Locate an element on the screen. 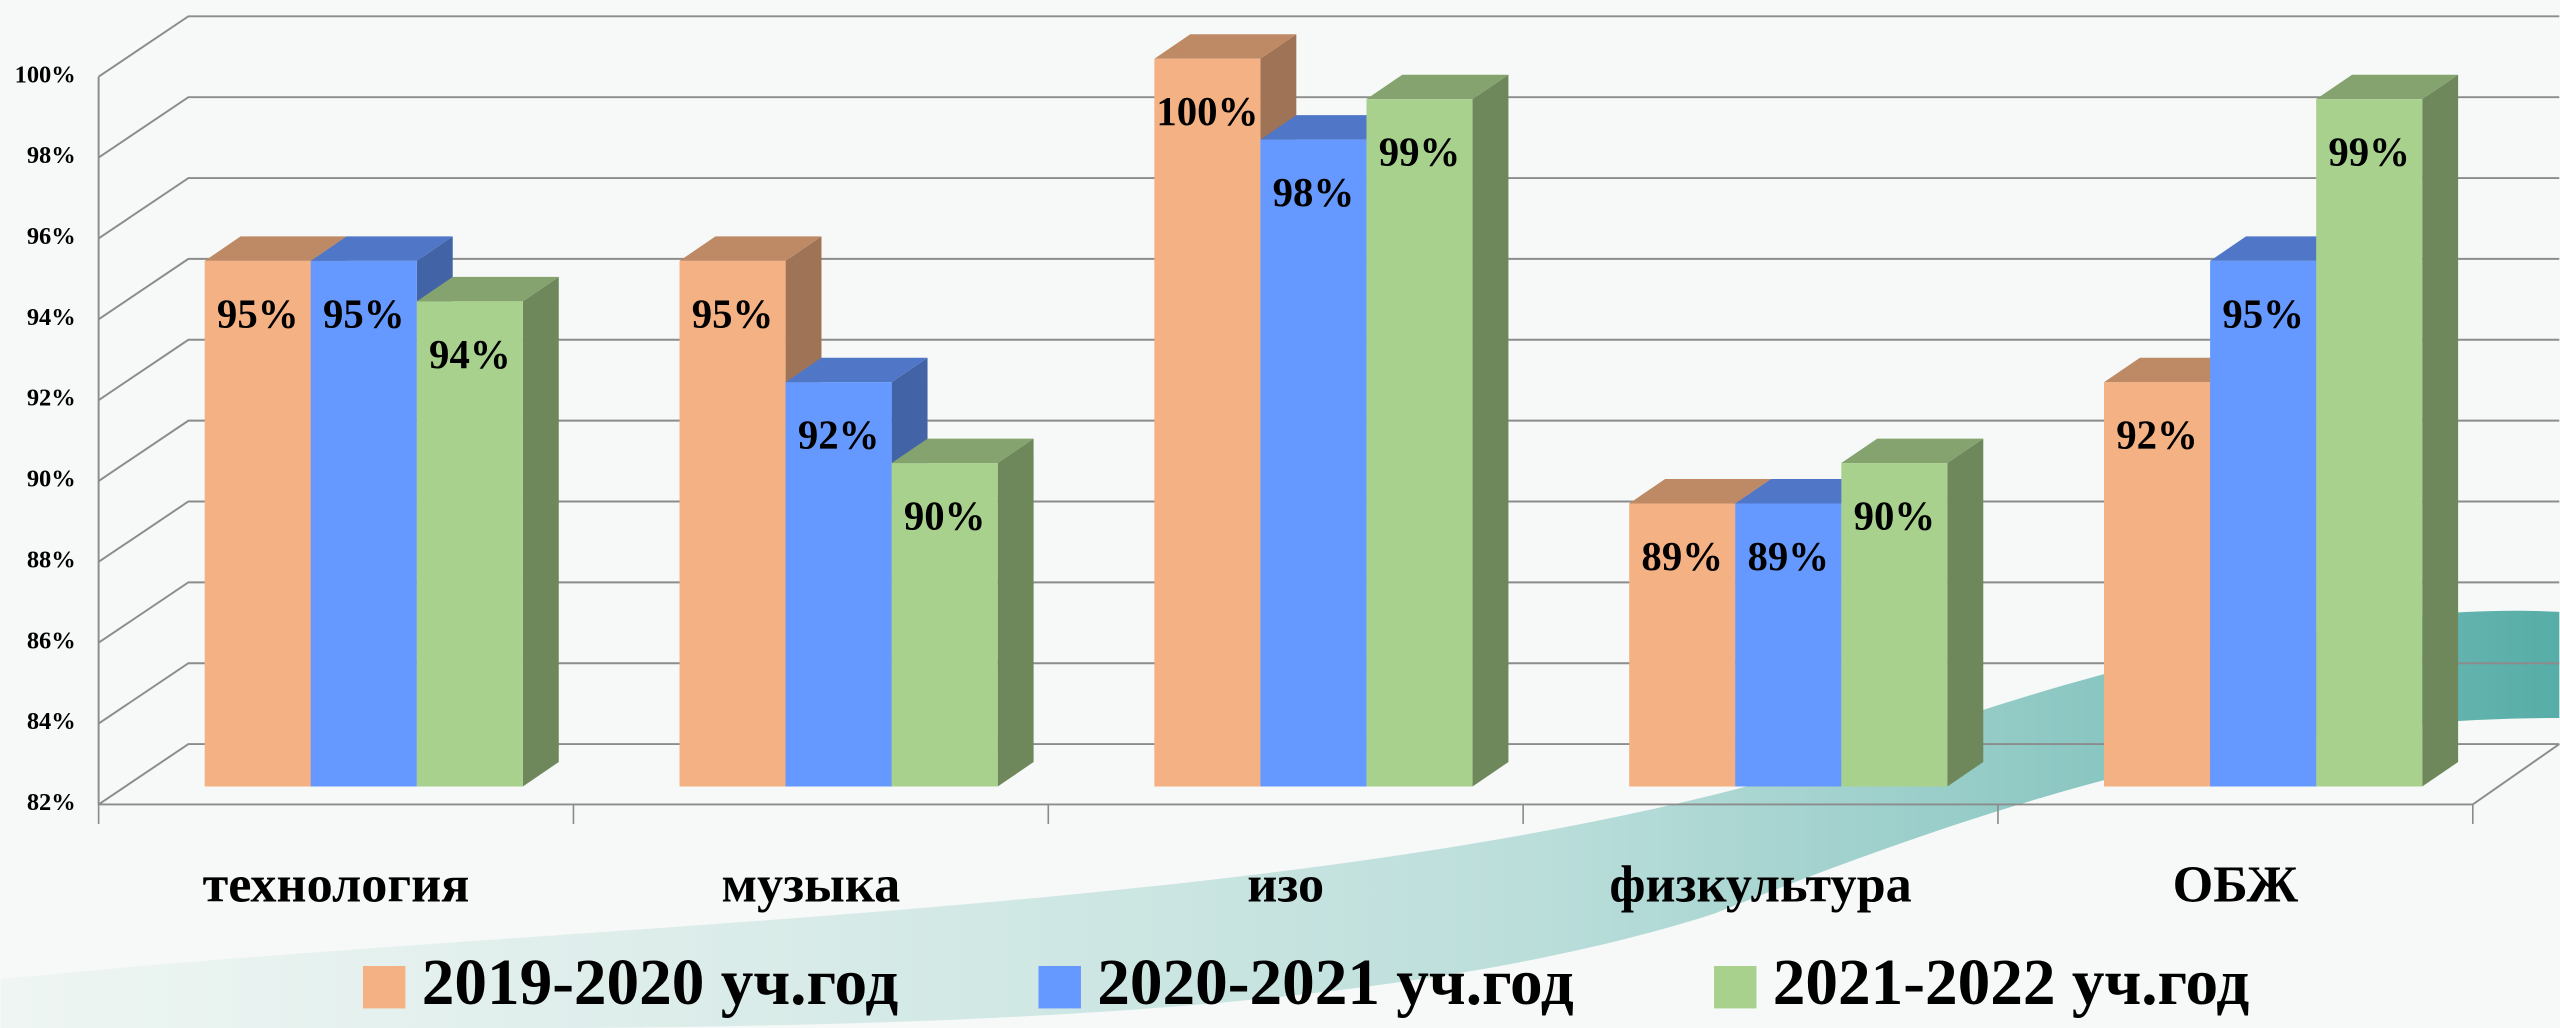 The height and width of the screenshot is (1028, 2560). y-tick-label: 84% is located at coordinates (51, 721).